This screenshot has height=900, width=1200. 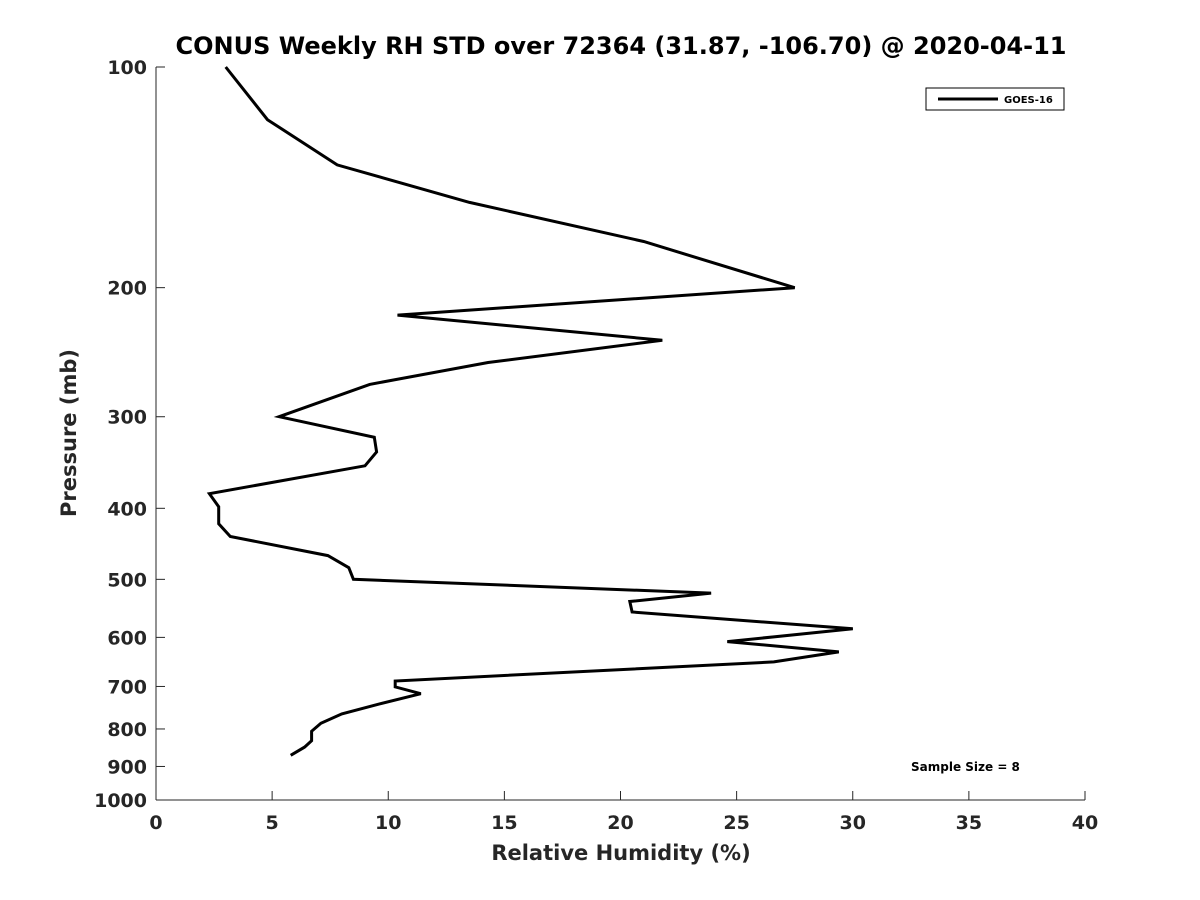 I want to click on x-tick-label: 5, so click(x=272, y=823).